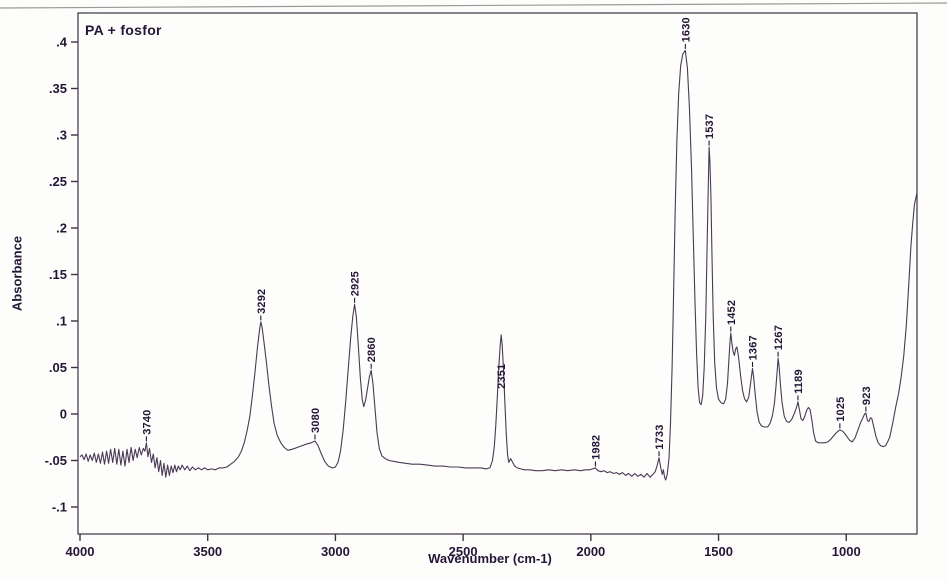  I want to click on x-tick-label: 1000, so click(846, 551).